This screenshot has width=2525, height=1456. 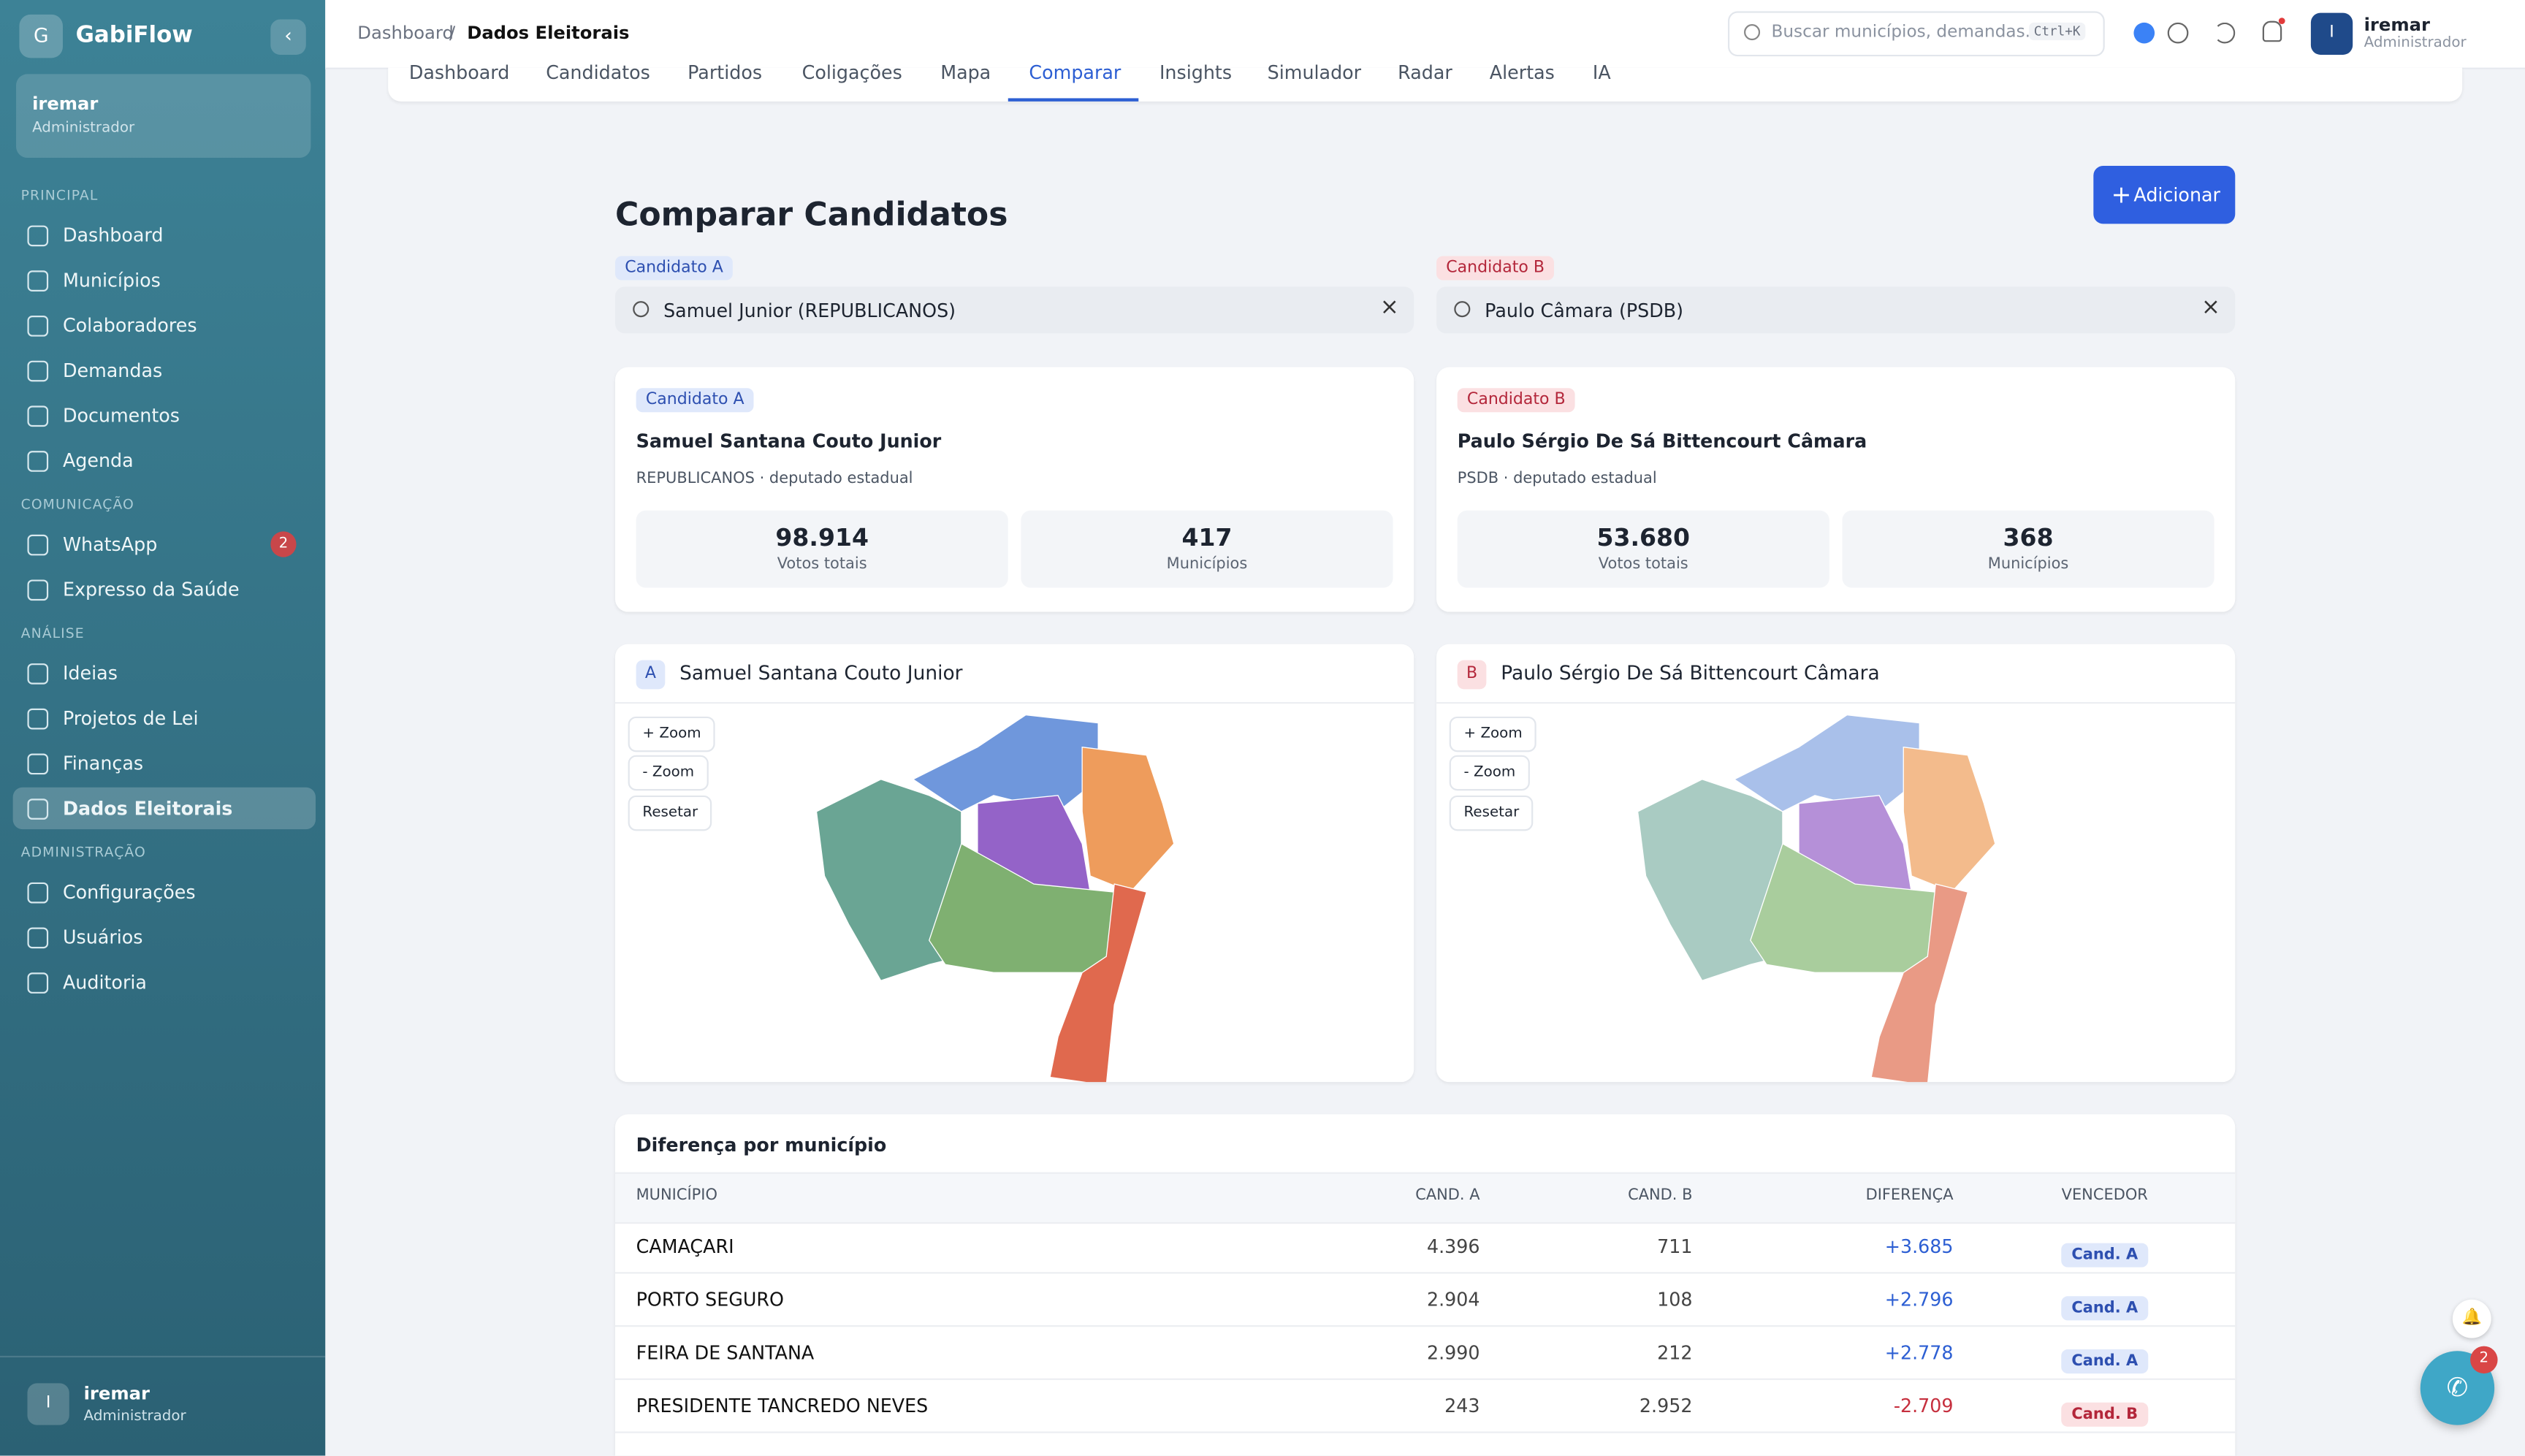 What do you see at coordinates (165, 460) in the screenshot?
I see `nav-item: Agenda` at bounding box center [165, 460].